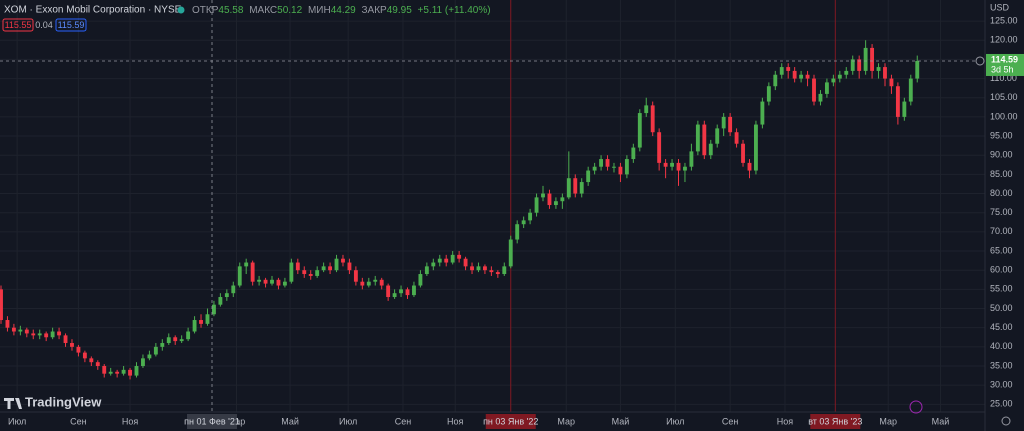  Describe the element at coordinates (17, 421) in the screenshot. I see `x-tick-label: Июл` at that location.